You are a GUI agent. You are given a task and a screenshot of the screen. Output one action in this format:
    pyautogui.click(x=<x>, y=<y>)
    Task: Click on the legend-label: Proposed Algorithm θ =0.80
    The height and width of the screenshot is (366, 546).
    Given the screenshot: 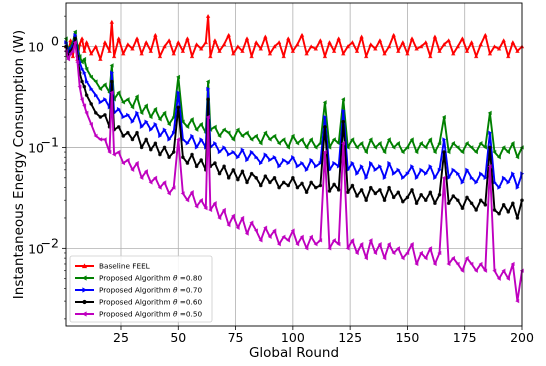 What is the action you would take?
    pyautogui.click(x=150, y=278)
    